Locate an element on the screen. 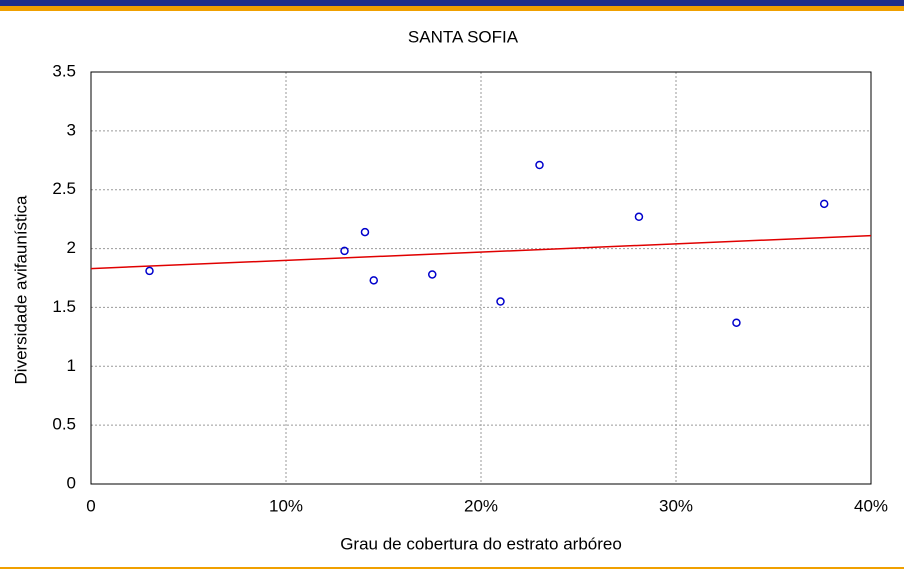  y-tick-label: 2 is located at coordinates (71, 247).